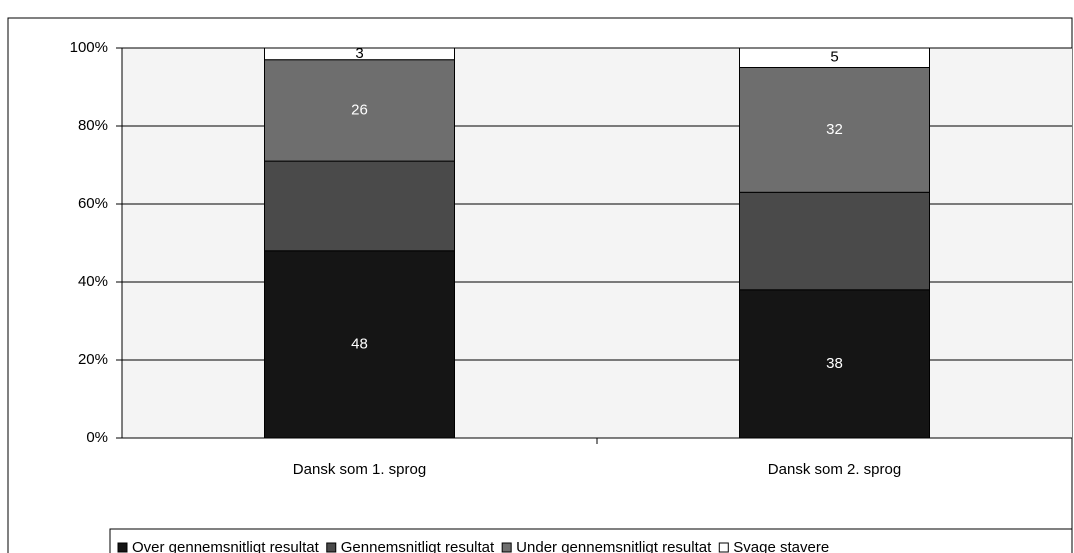 Image resolution: width=1074 pixels, height=553 pixels. What do you see at coordinates (93, 281) in the screenshot?
I see `y-tick-label: 40%` at bounding box center [93, 281].